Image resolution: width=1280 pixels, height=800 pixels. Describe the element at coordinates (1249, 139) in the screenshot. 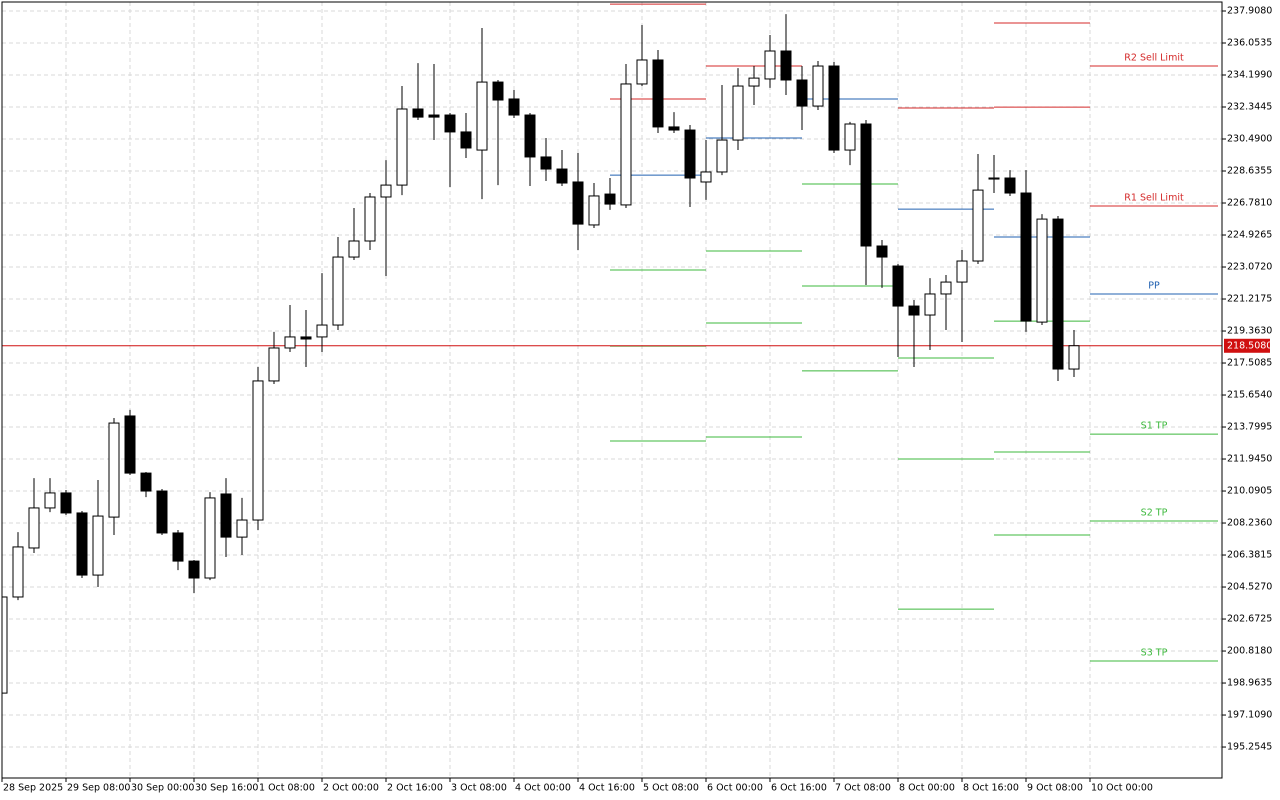

I see `y-tick-label: 230.4900` at that location.